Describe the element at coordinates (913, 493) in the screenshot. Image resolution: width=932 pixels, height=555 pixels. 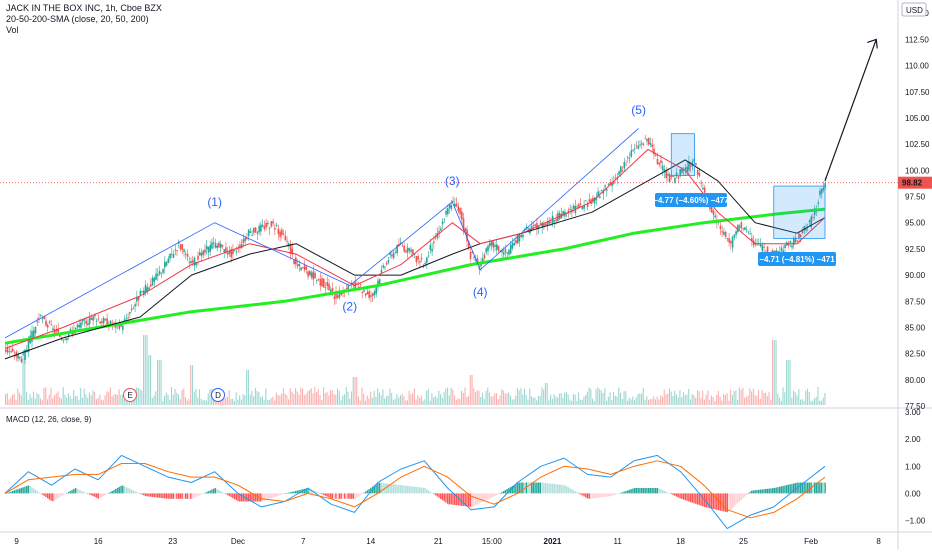
I see `macd-tick-label: 0.00` at that location.